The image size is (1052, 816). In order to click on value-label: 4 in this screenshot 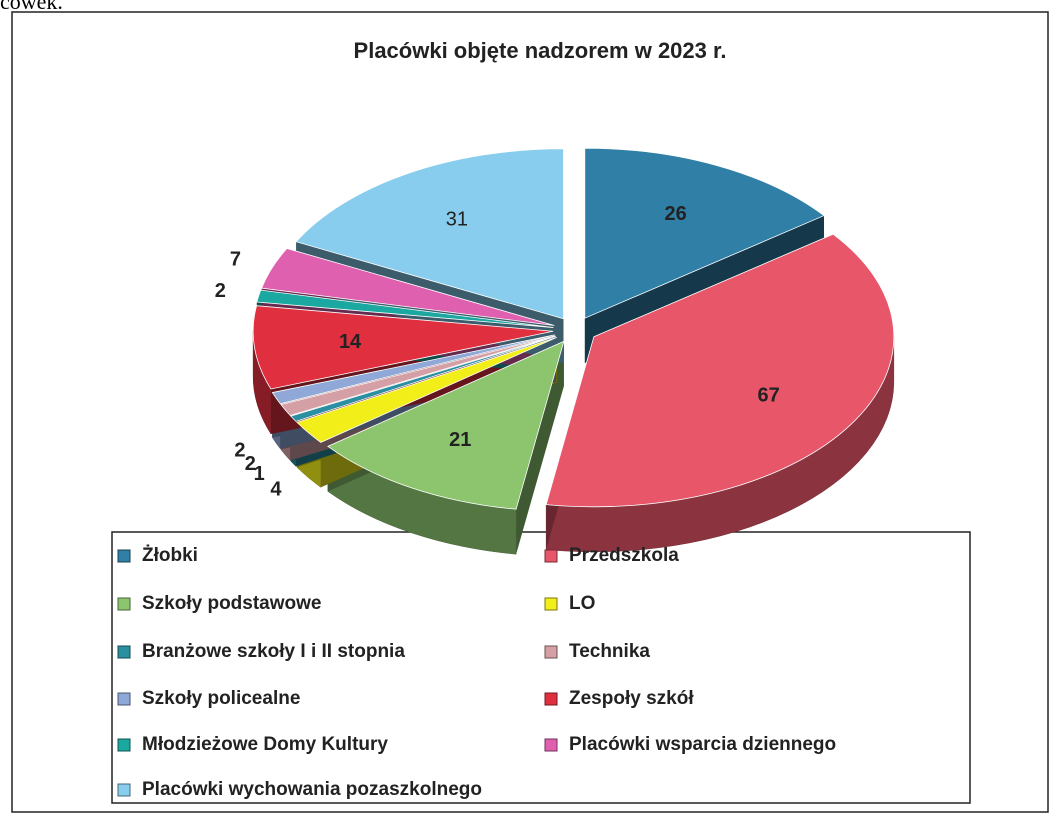, I will do `click(276, 489)`.